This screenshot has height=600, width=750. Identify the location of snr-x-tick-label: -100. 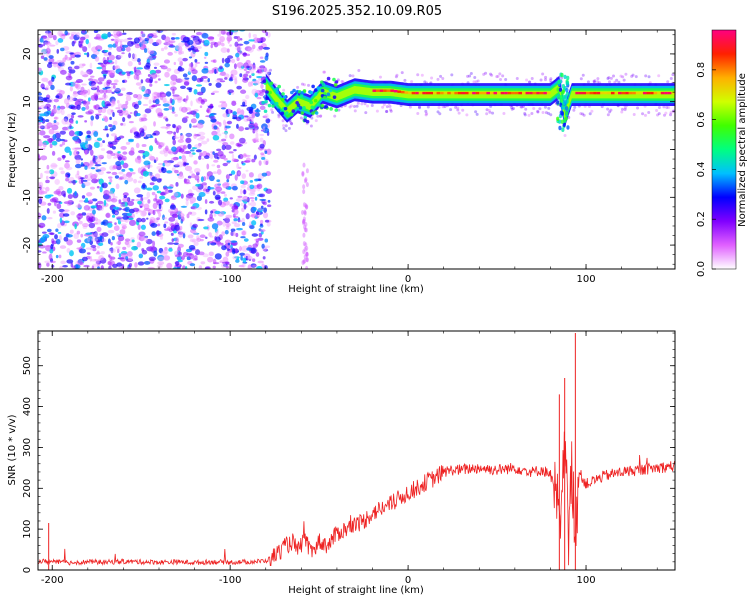
(230, 580).